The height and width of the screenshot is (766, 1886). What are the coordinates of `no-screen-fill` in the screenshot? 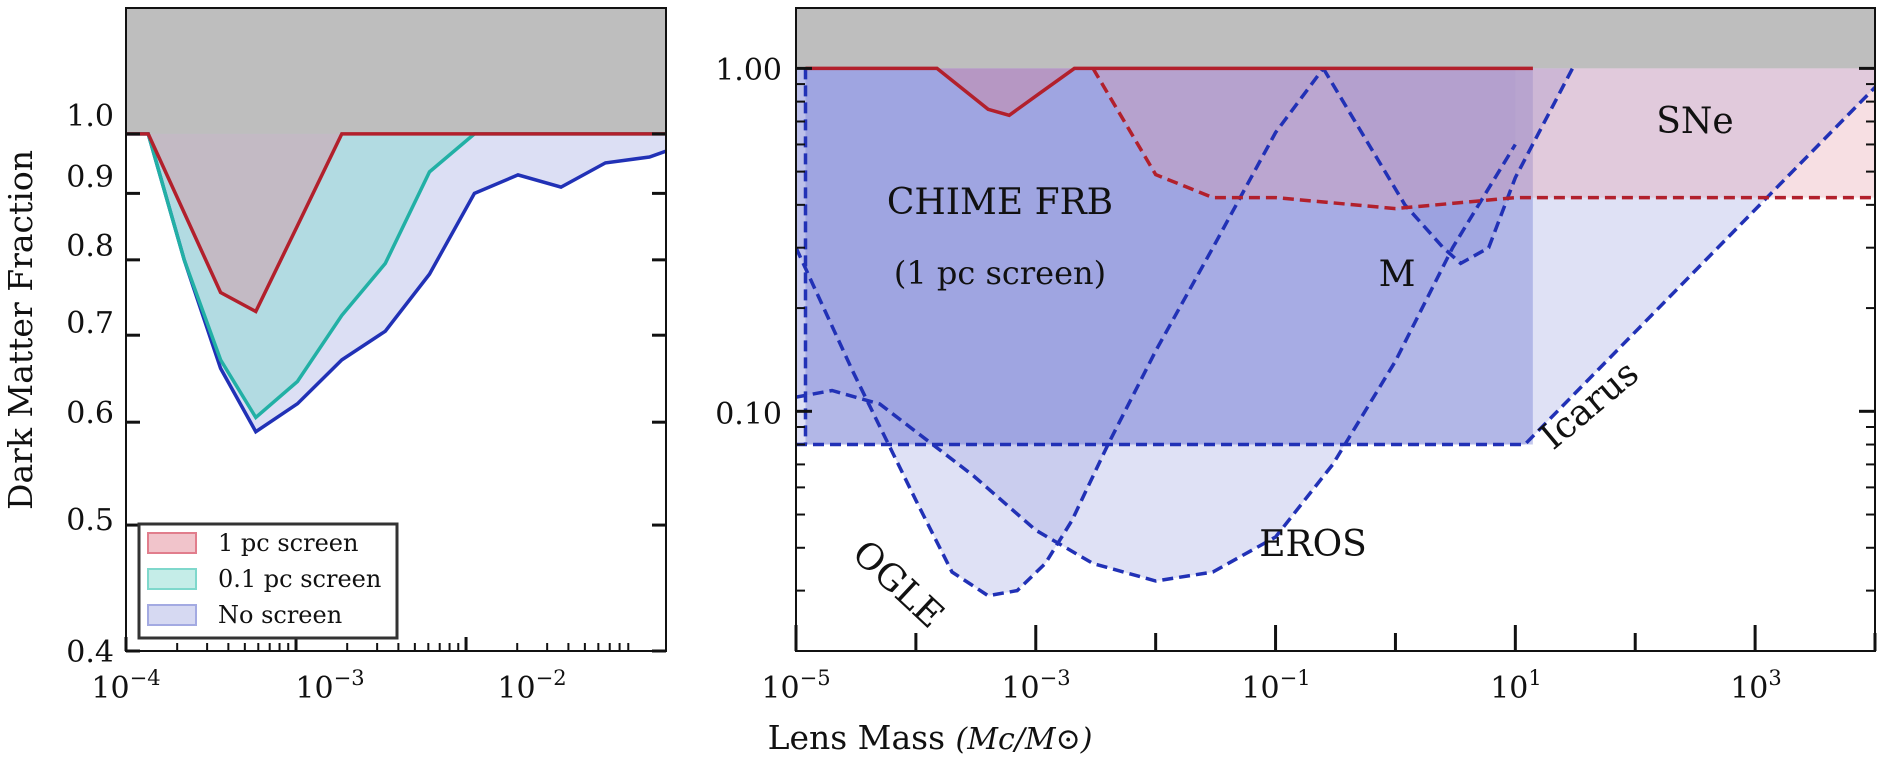 It's located at (396, 282).